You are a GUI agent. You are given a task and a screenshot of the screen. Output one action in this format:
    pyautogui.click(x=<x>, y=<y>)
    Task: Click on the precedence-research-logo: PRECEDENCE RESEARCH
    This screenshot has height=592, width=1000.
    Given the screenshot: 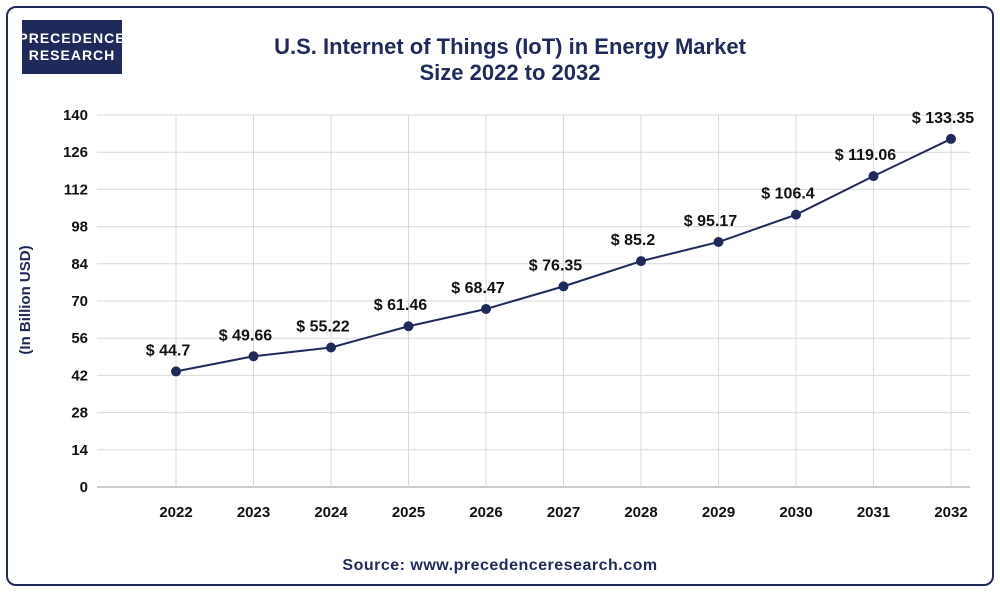 What is the action you would take?
    pyautogui.click(x=71, y=47)
    